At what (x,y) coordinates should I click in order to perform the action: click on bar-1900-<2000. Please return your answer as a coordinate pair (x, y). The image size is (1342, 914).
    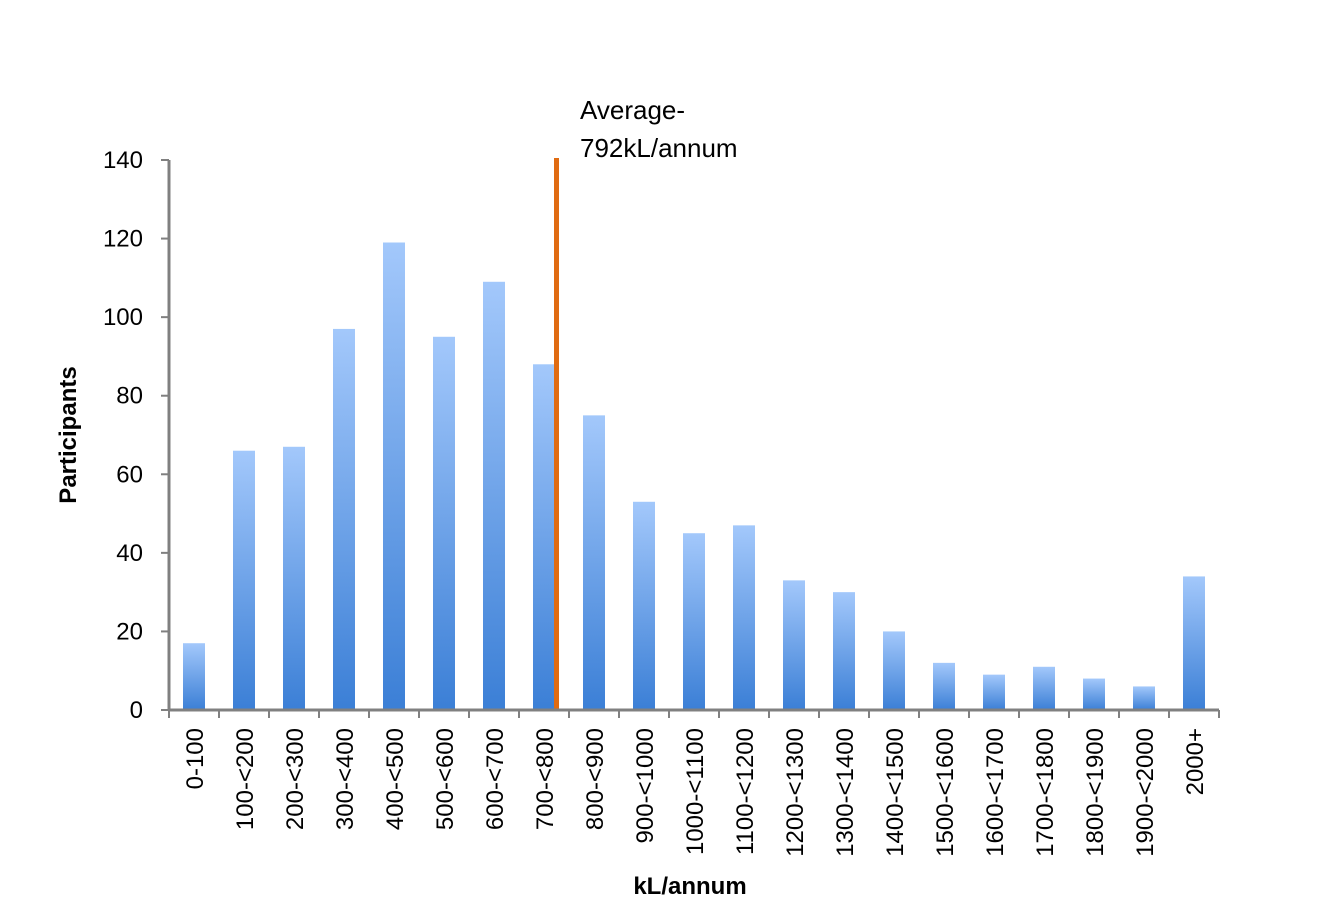
    Looking at the image, I should click on (1144, 698).